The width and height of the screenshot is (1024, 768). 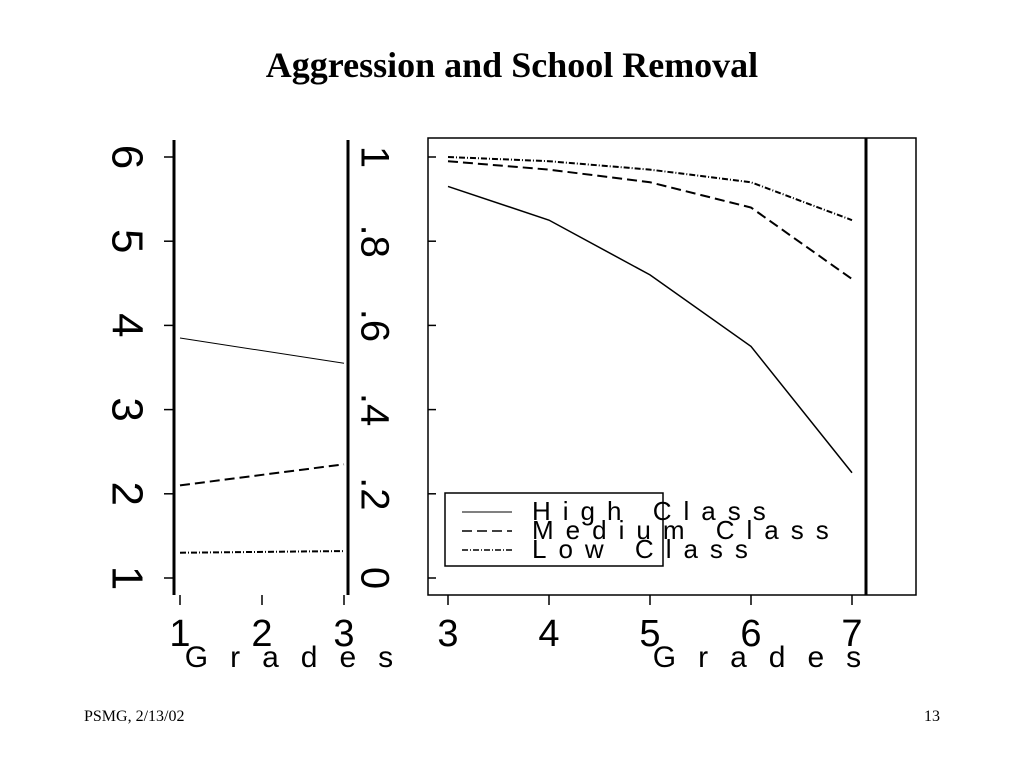 I want to click on right-x-tick-label: 4, so click(x=548, y=634).